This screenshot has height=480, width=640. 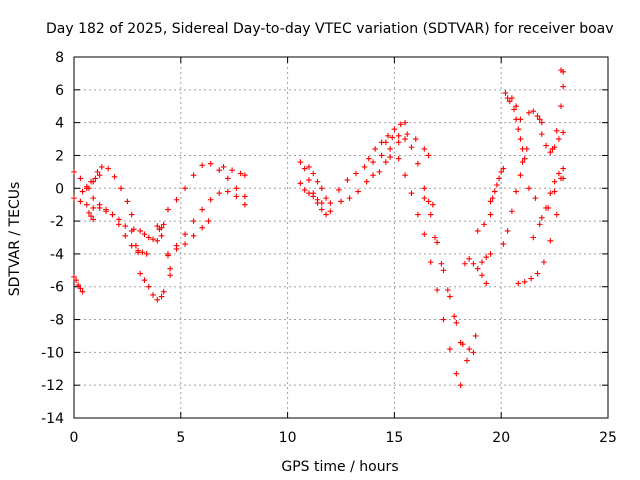 What do you see at coordinates (431, 242) in the screenshot?
I see `series-arc-5e` at bounding box center [431, 242].